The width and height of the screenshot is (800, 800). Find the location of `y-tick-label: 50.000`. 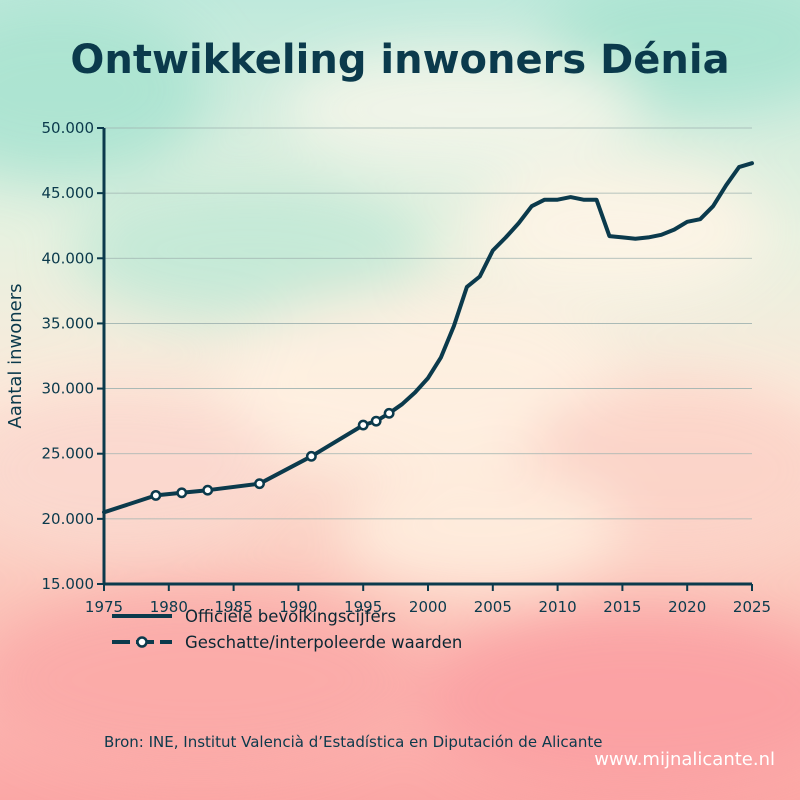

y-tick-label: 50.000 is located at coordinates (68, 128).